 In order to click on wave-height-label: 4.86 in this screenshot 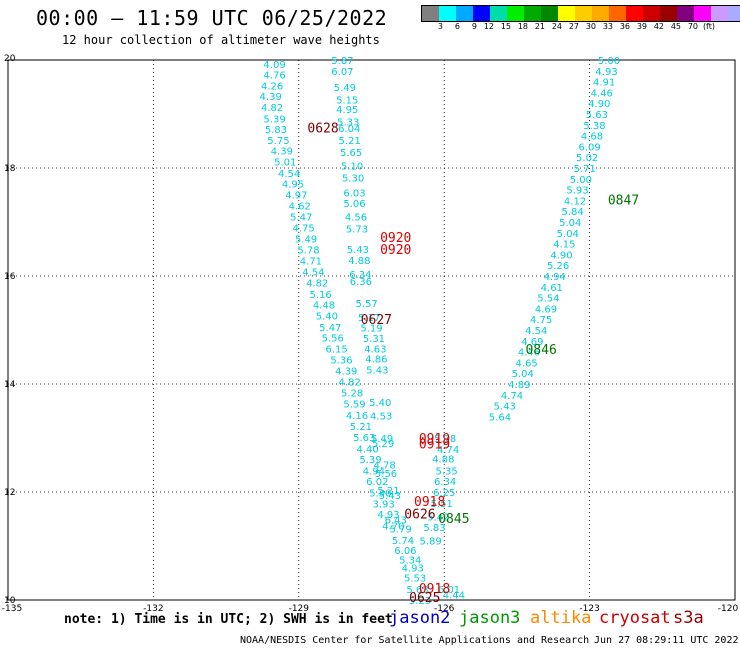, I will do `click(376, 360)`.